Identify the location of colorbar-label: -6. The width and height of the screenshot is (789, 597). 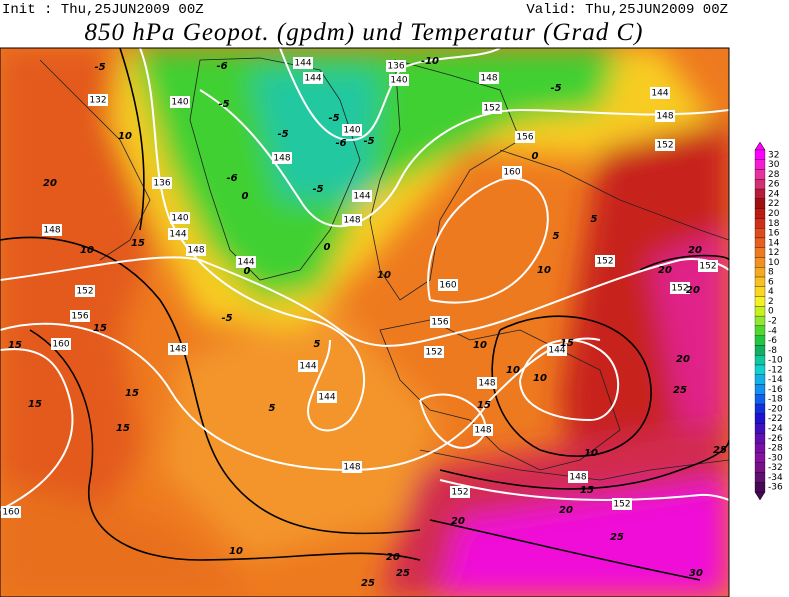
(772, 341).